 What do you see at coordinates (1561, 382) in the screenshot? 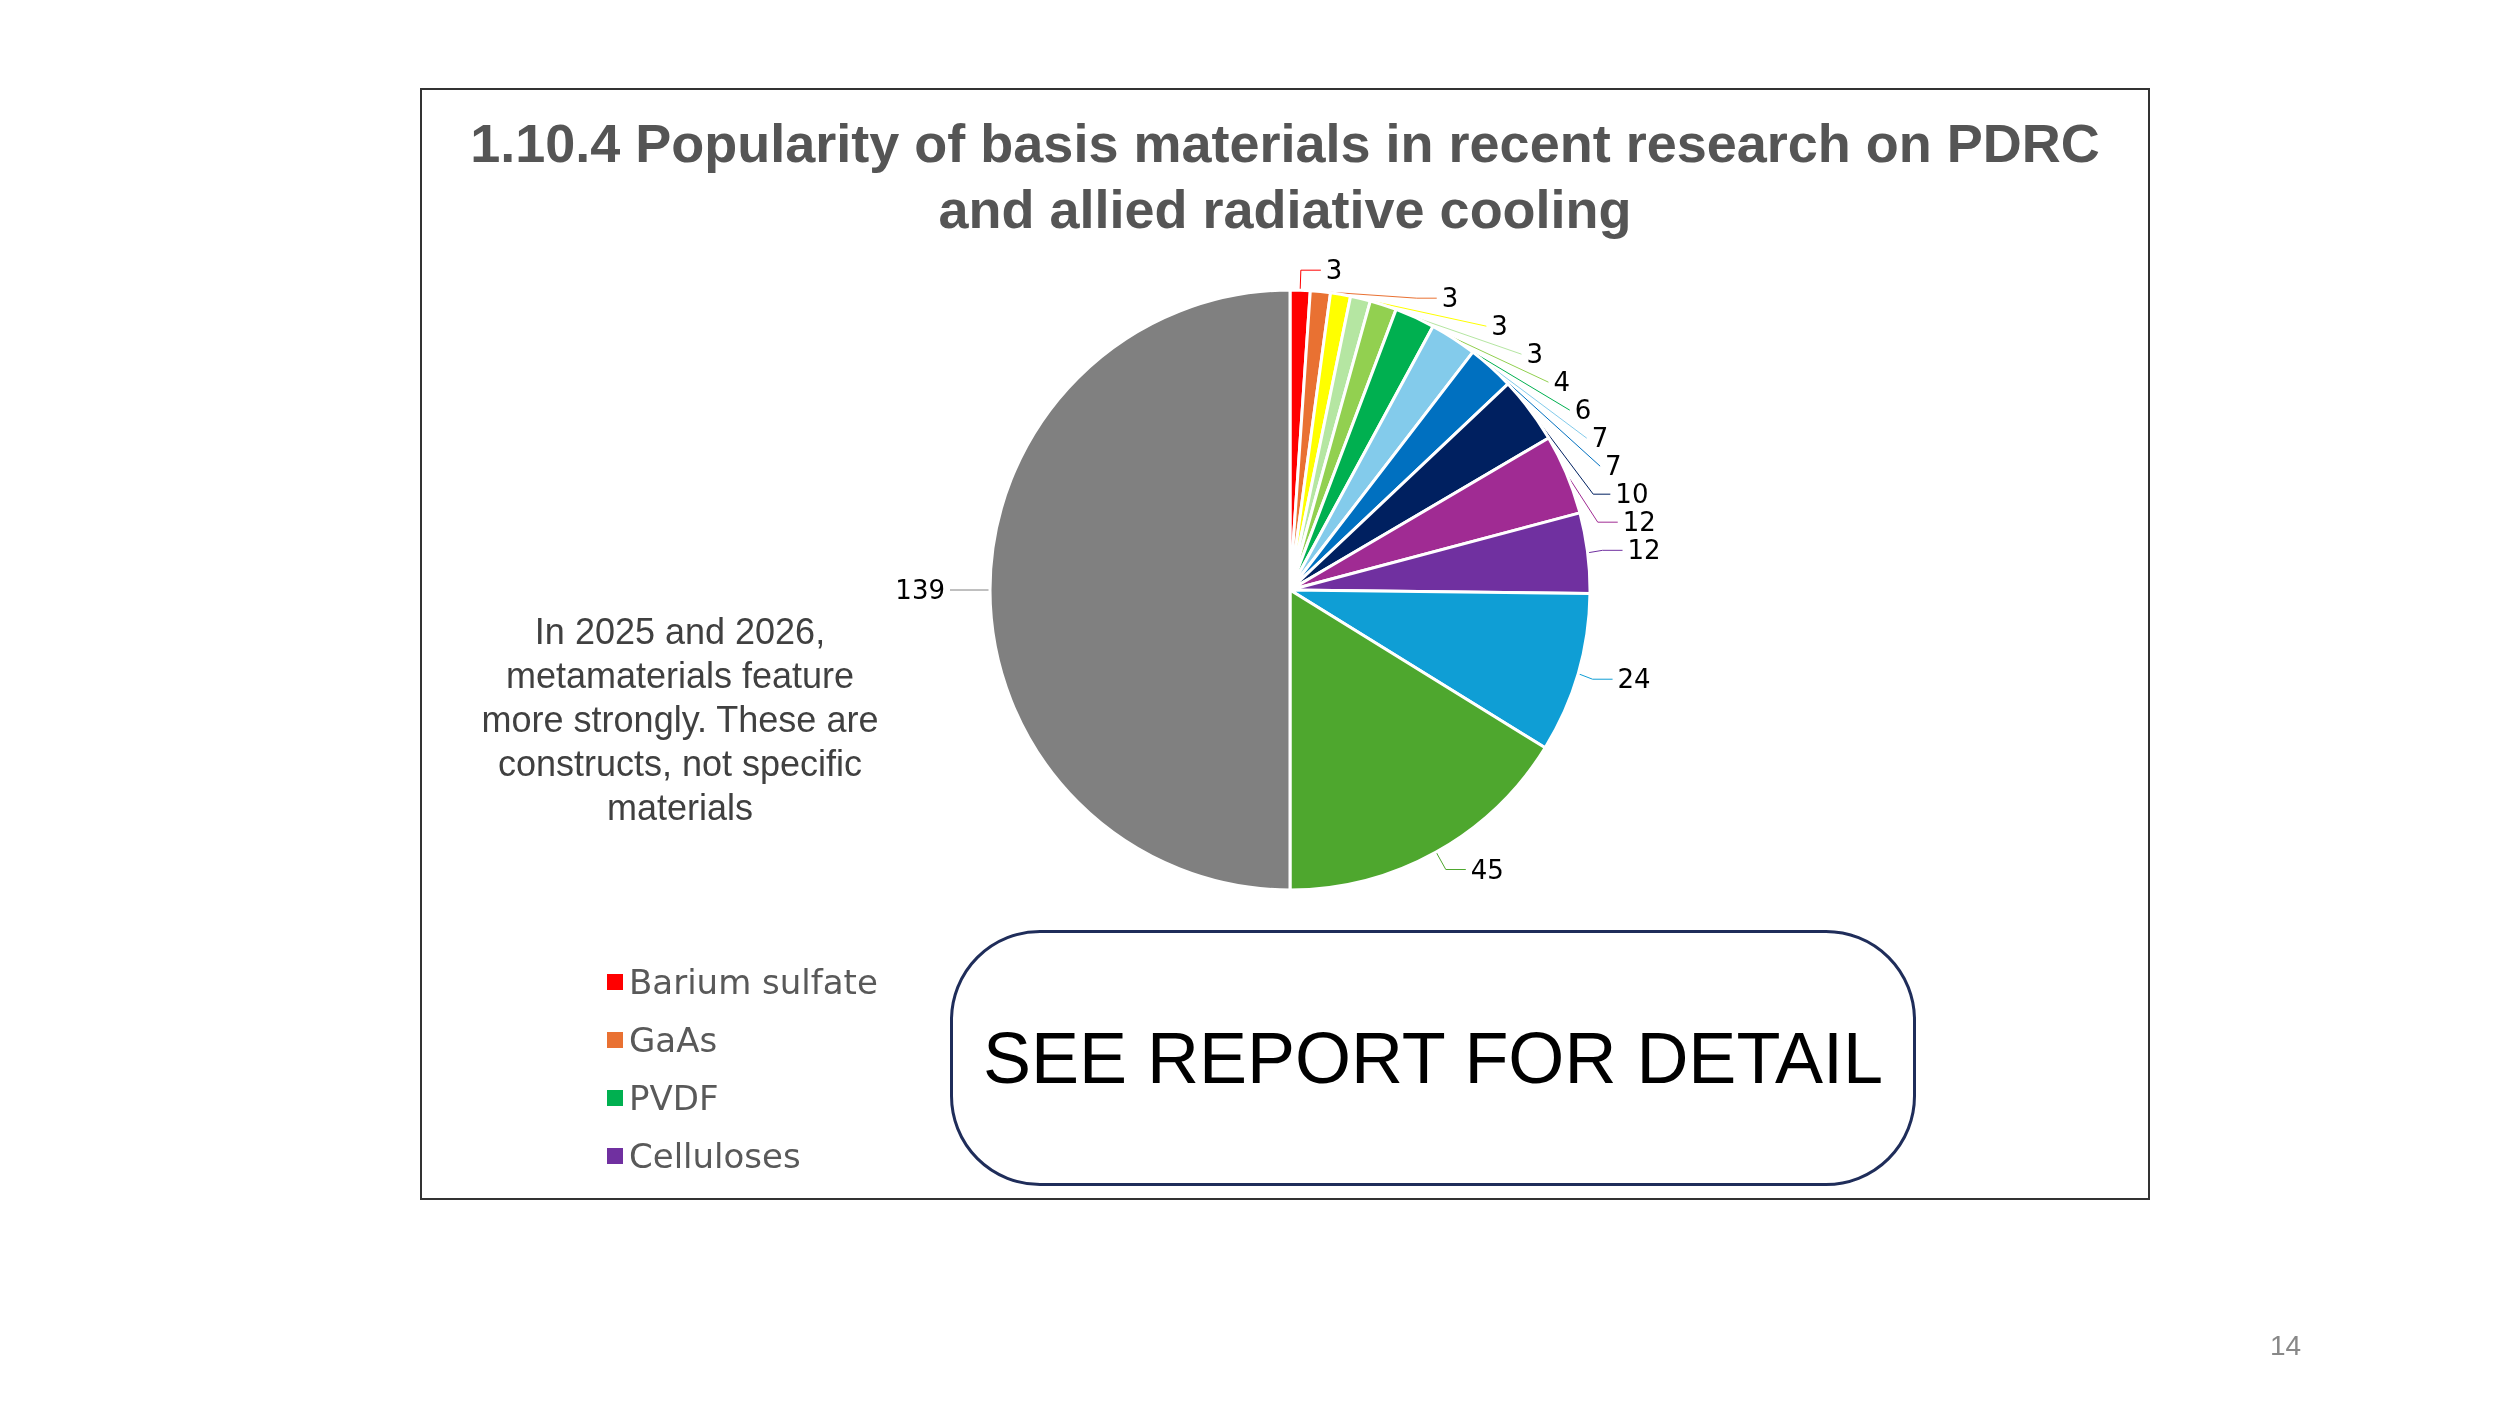
I see `data-label: 4` at bounding box center [1561, 382].